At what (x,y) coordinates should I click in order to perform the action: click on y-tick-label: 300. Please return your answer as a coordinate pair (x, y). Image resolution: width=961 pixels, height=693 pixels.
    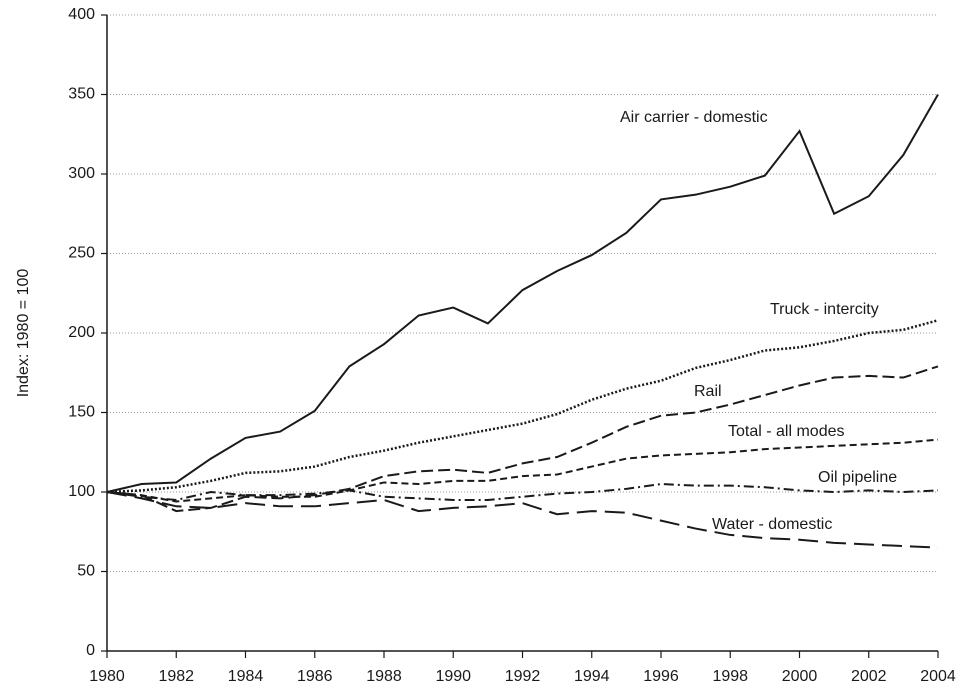
    Looking at the image, I should click on (81, 173).